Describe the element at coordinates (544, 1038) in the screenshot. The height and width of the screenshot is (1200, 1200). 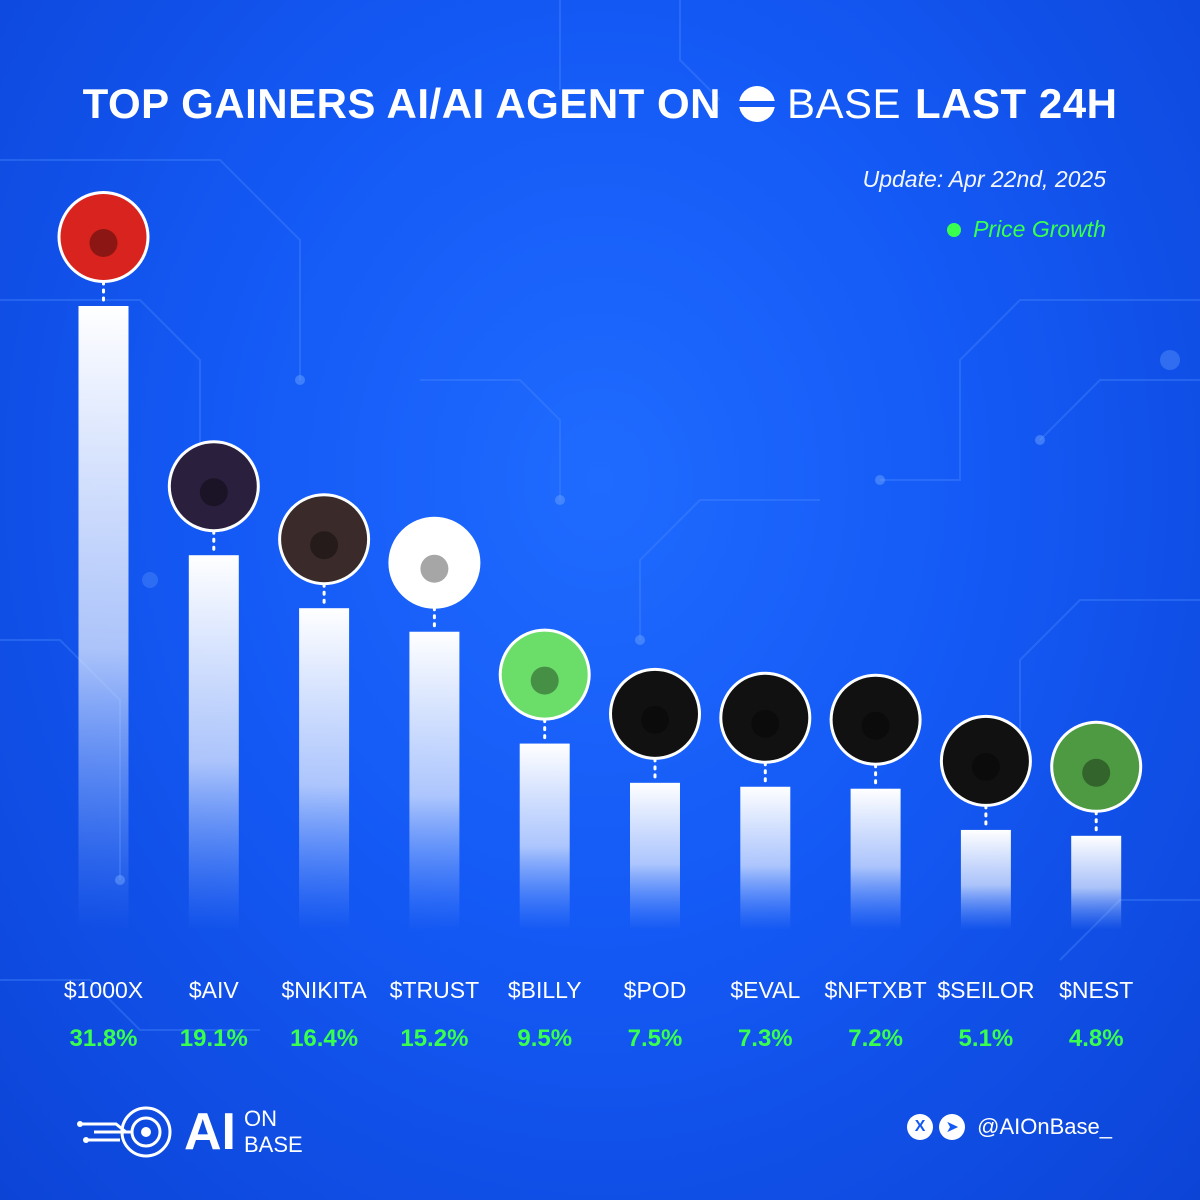
I see `value-label: 9.5%` at that location.